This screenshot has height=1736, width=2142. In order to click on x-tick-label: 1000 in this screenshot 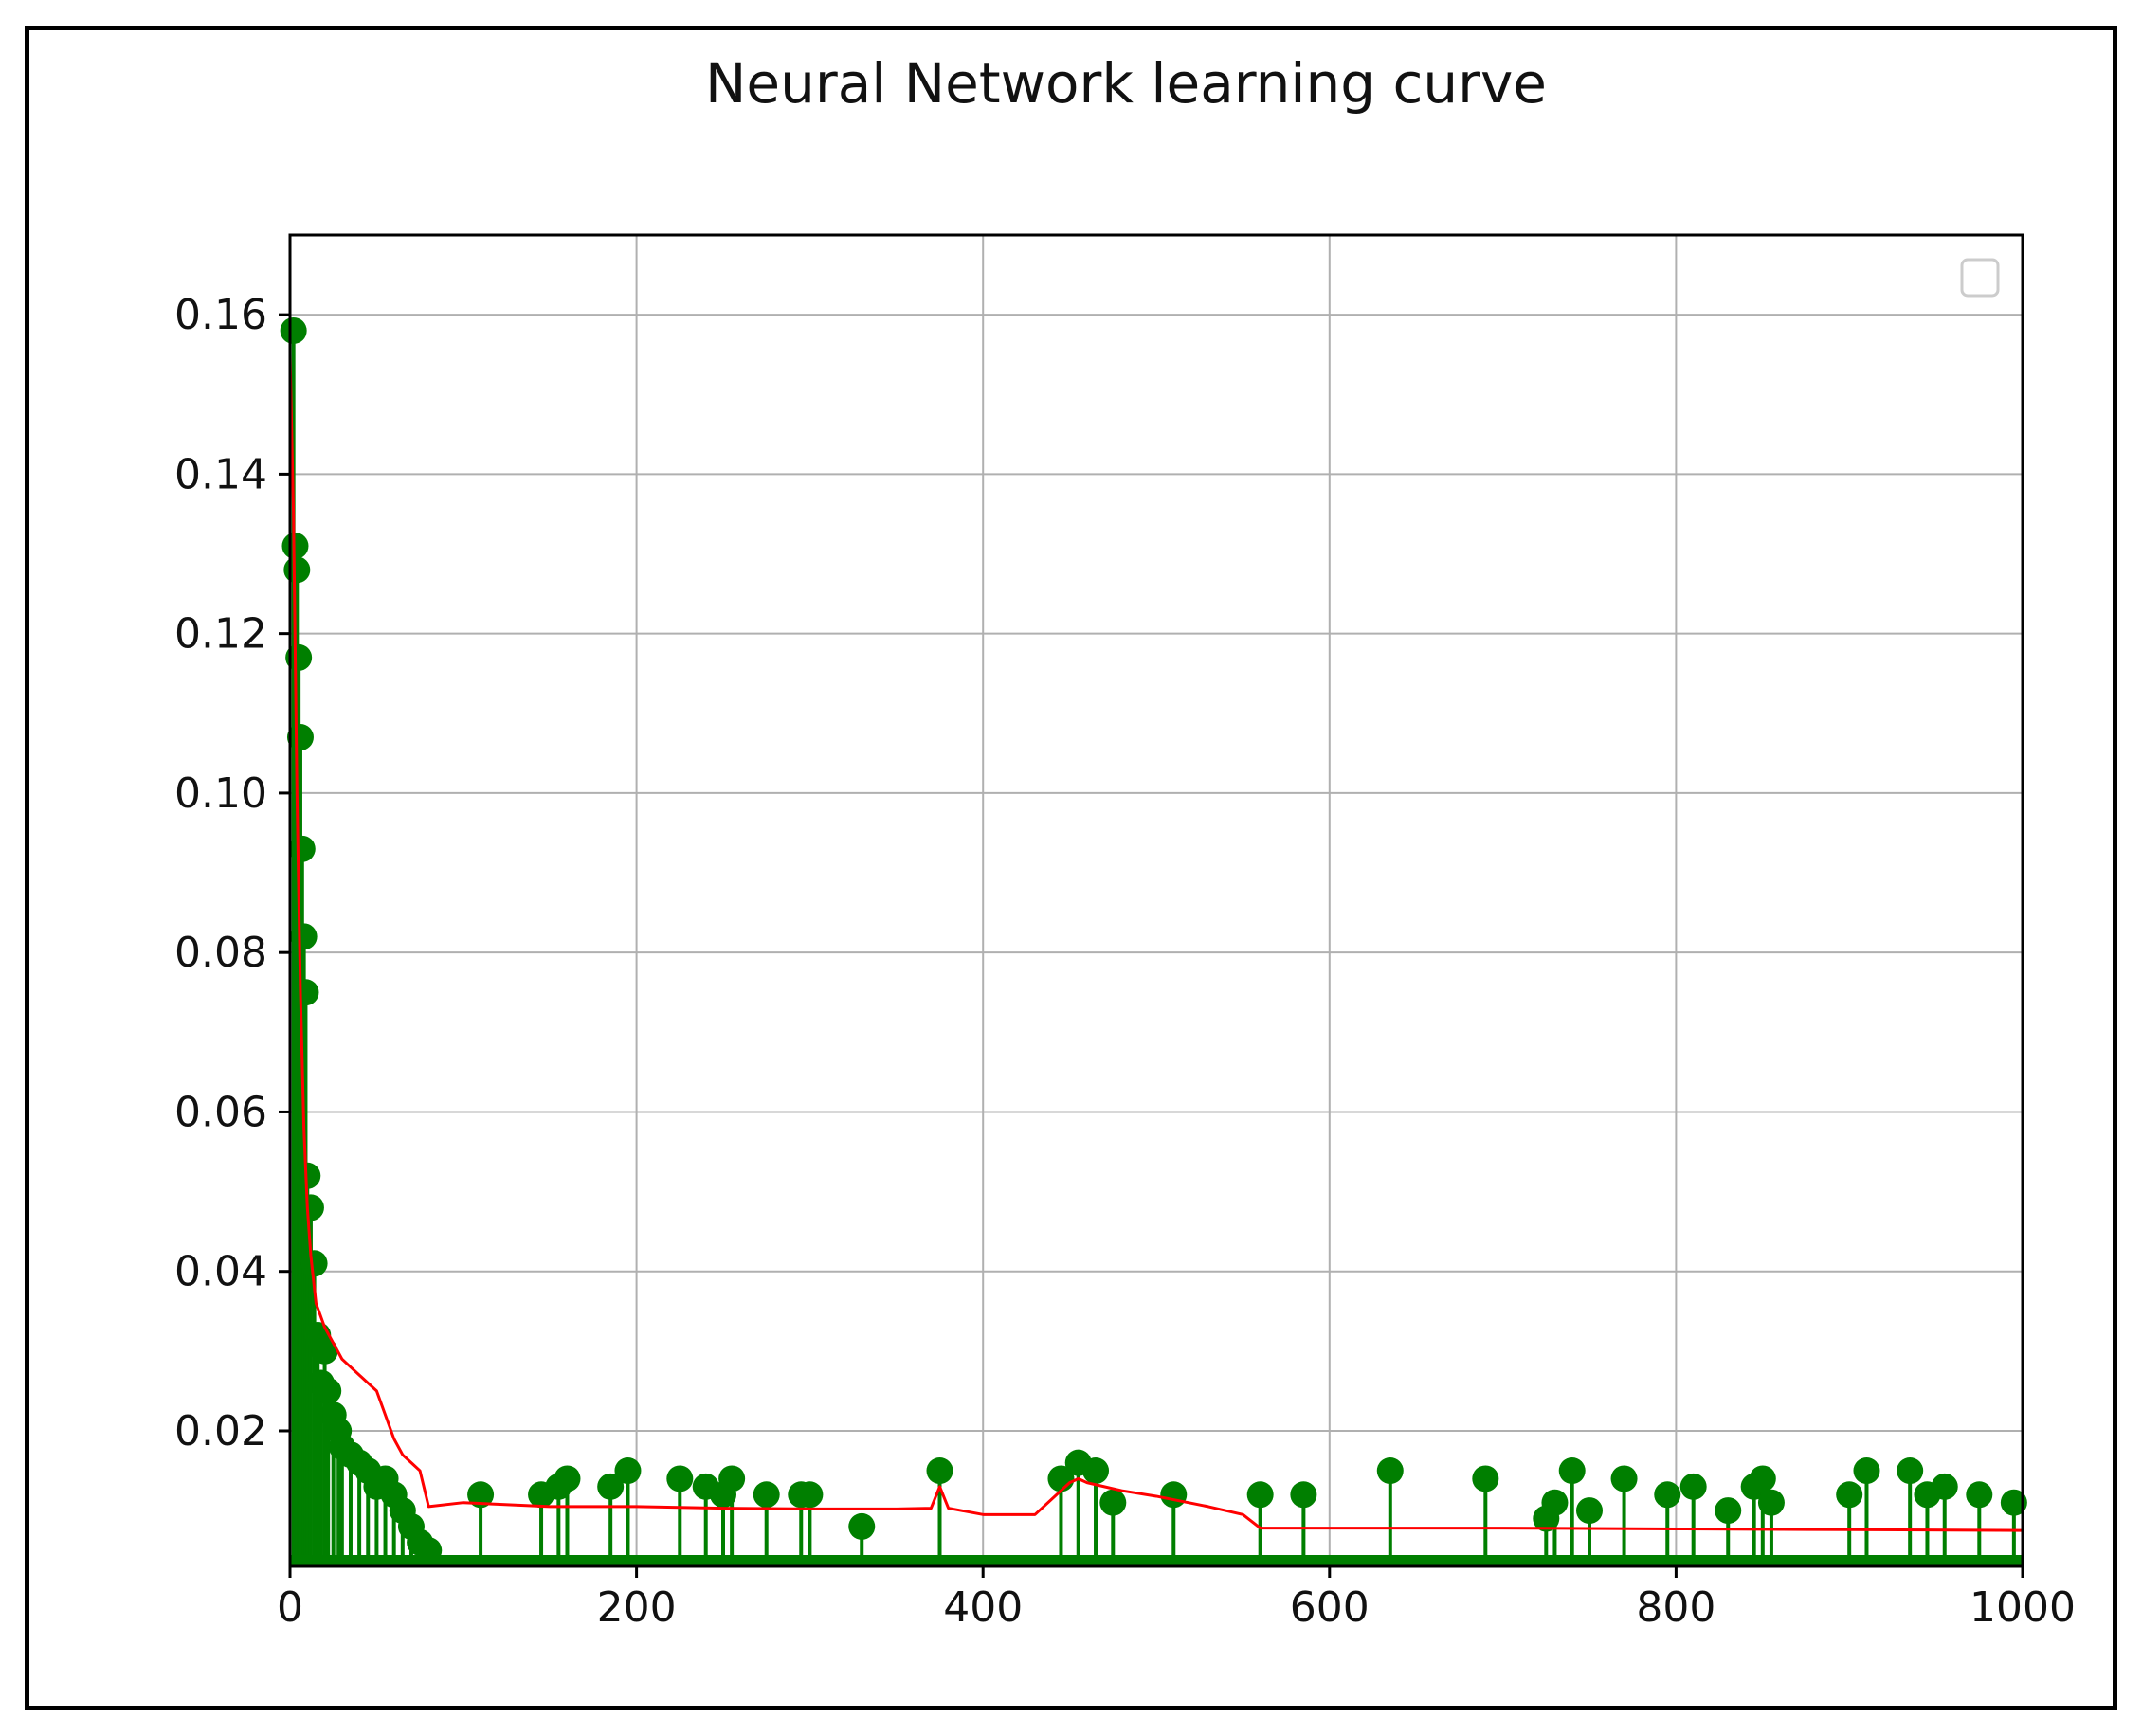, I will do `click(2023, 1607)`.